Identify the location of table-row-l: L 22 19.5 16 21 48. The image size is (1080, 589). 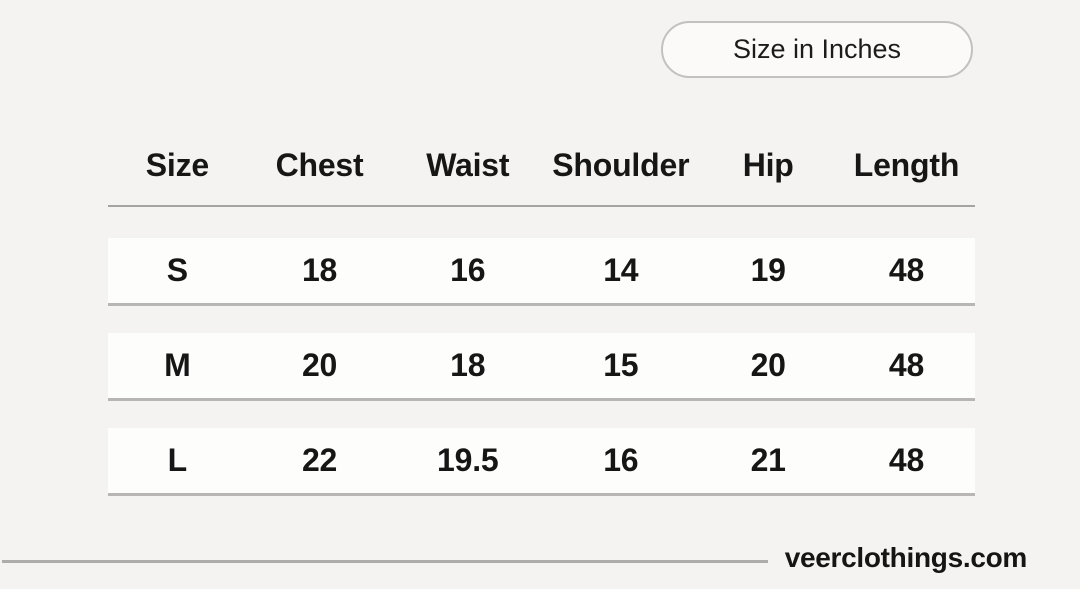
(541, 462).